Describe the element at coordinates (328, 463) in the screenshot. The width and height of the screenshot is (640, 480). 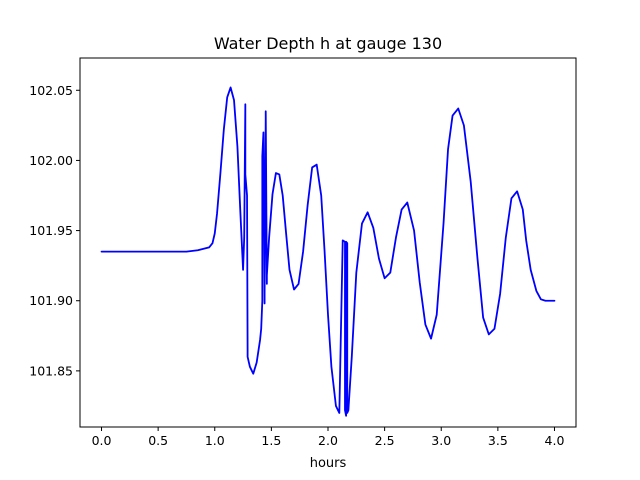
I see `x-axis-label: hours` at that location.